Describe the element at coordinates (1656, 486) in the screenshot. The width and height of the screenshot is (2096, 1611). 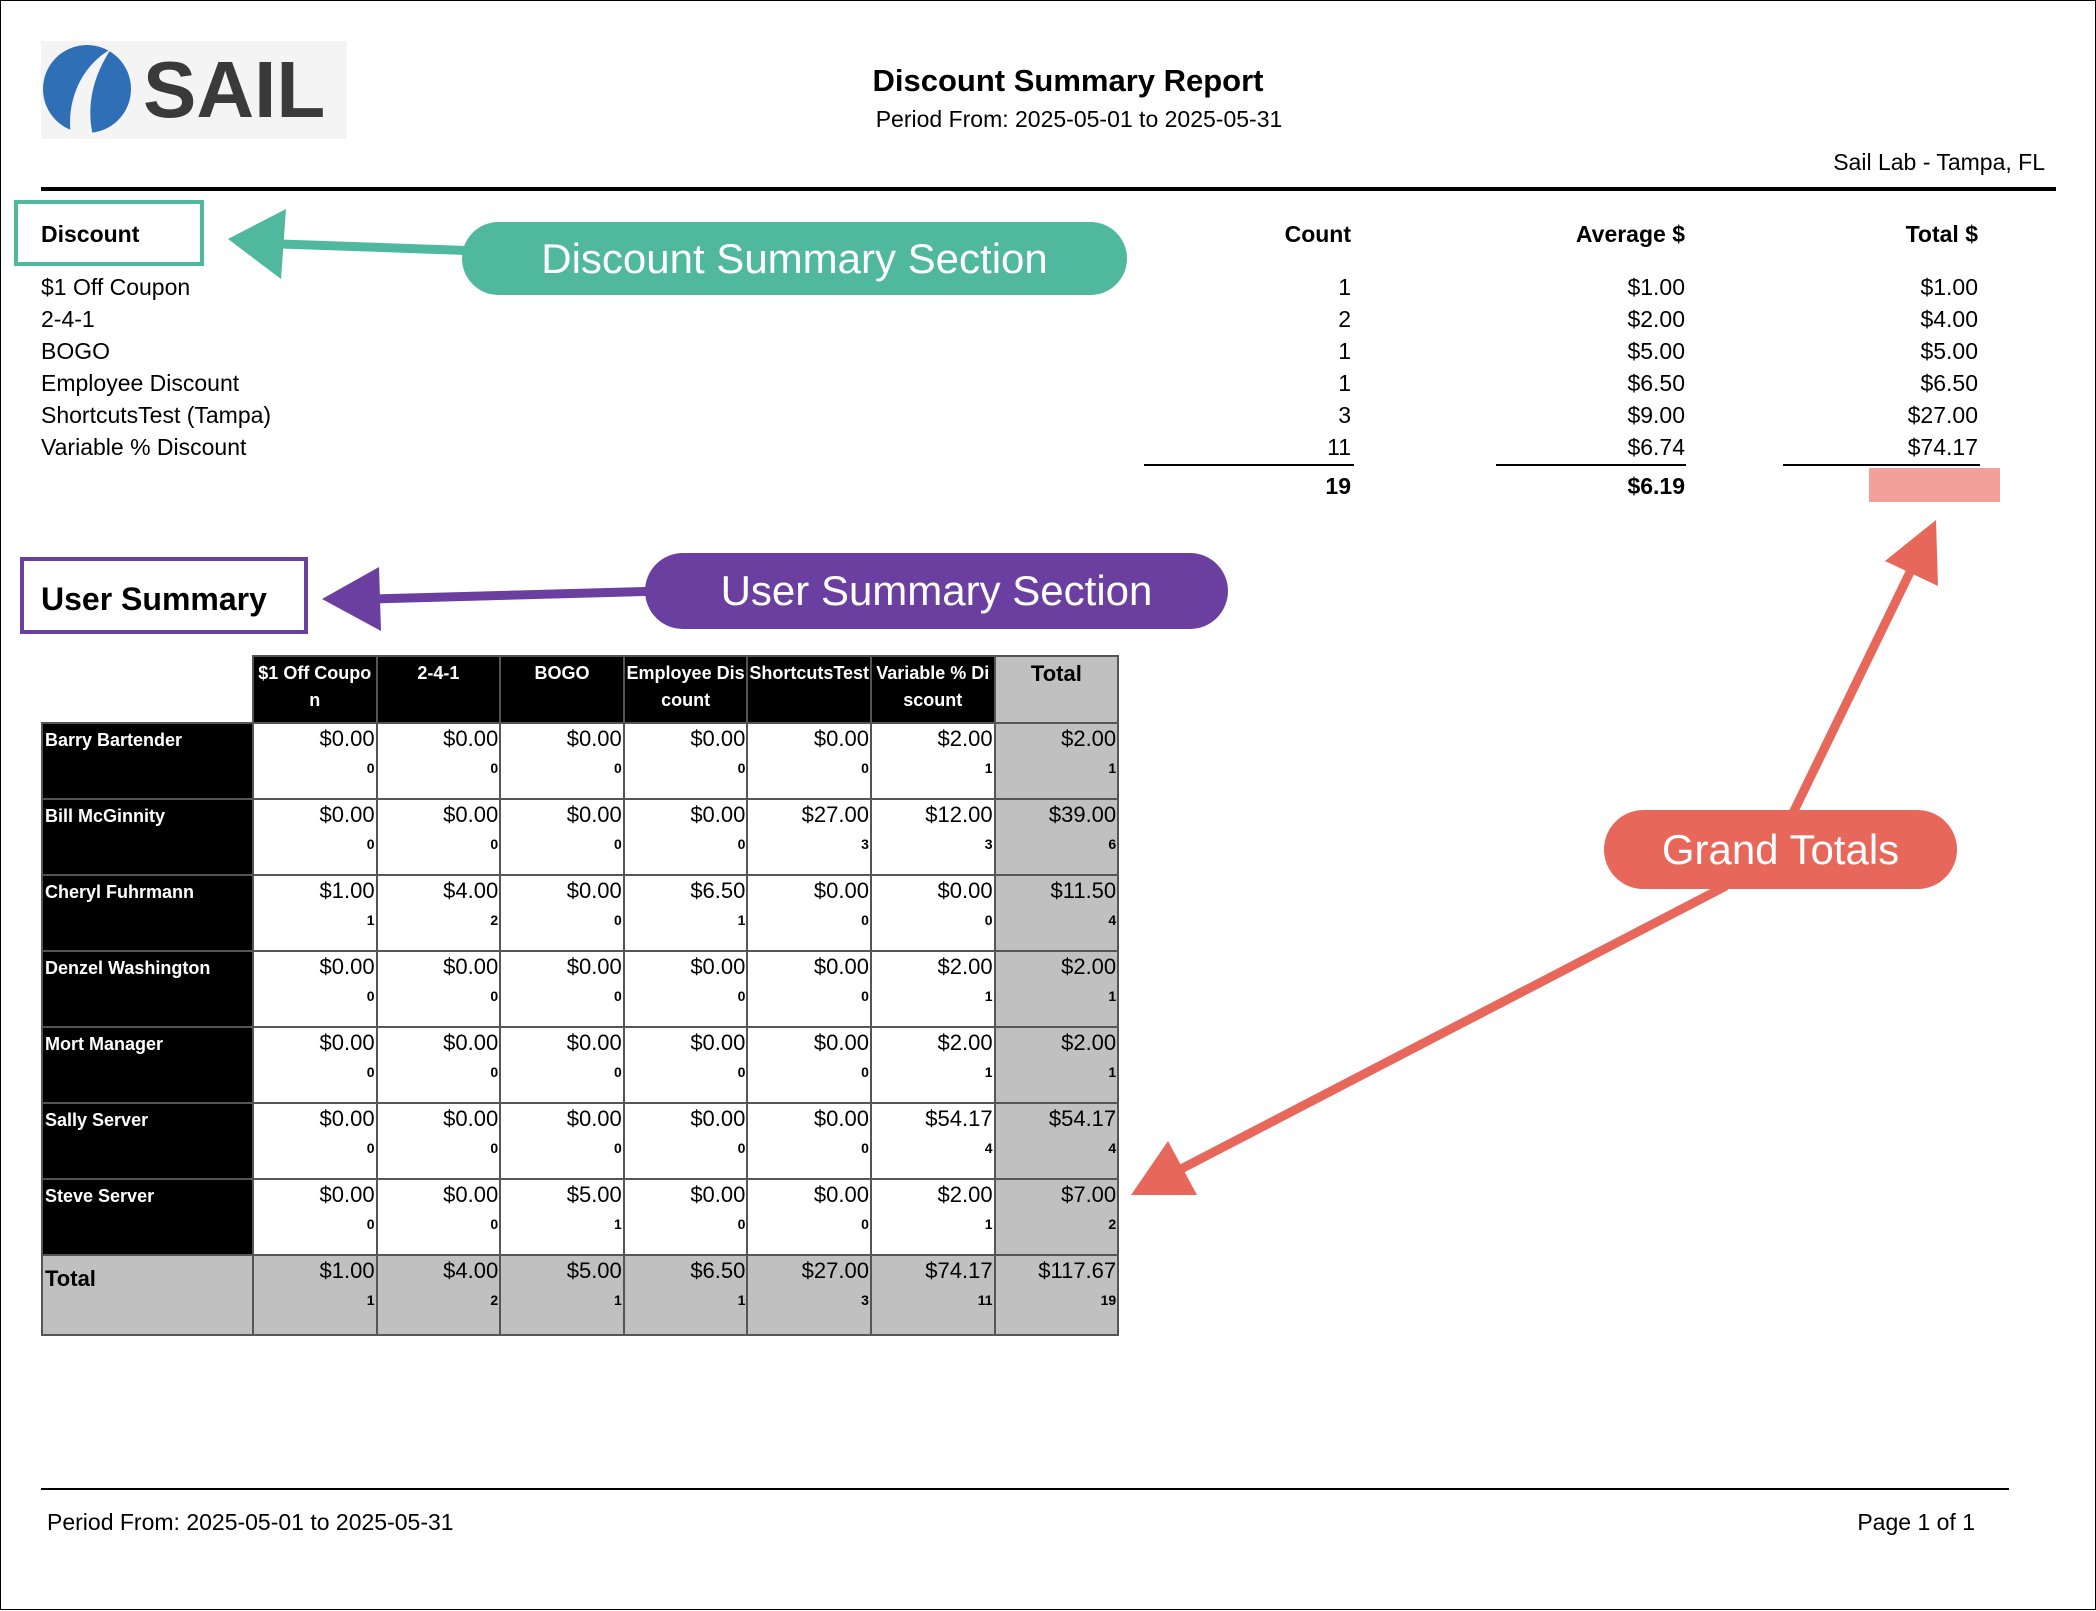
I see `discount-total: $6.19` at that location.